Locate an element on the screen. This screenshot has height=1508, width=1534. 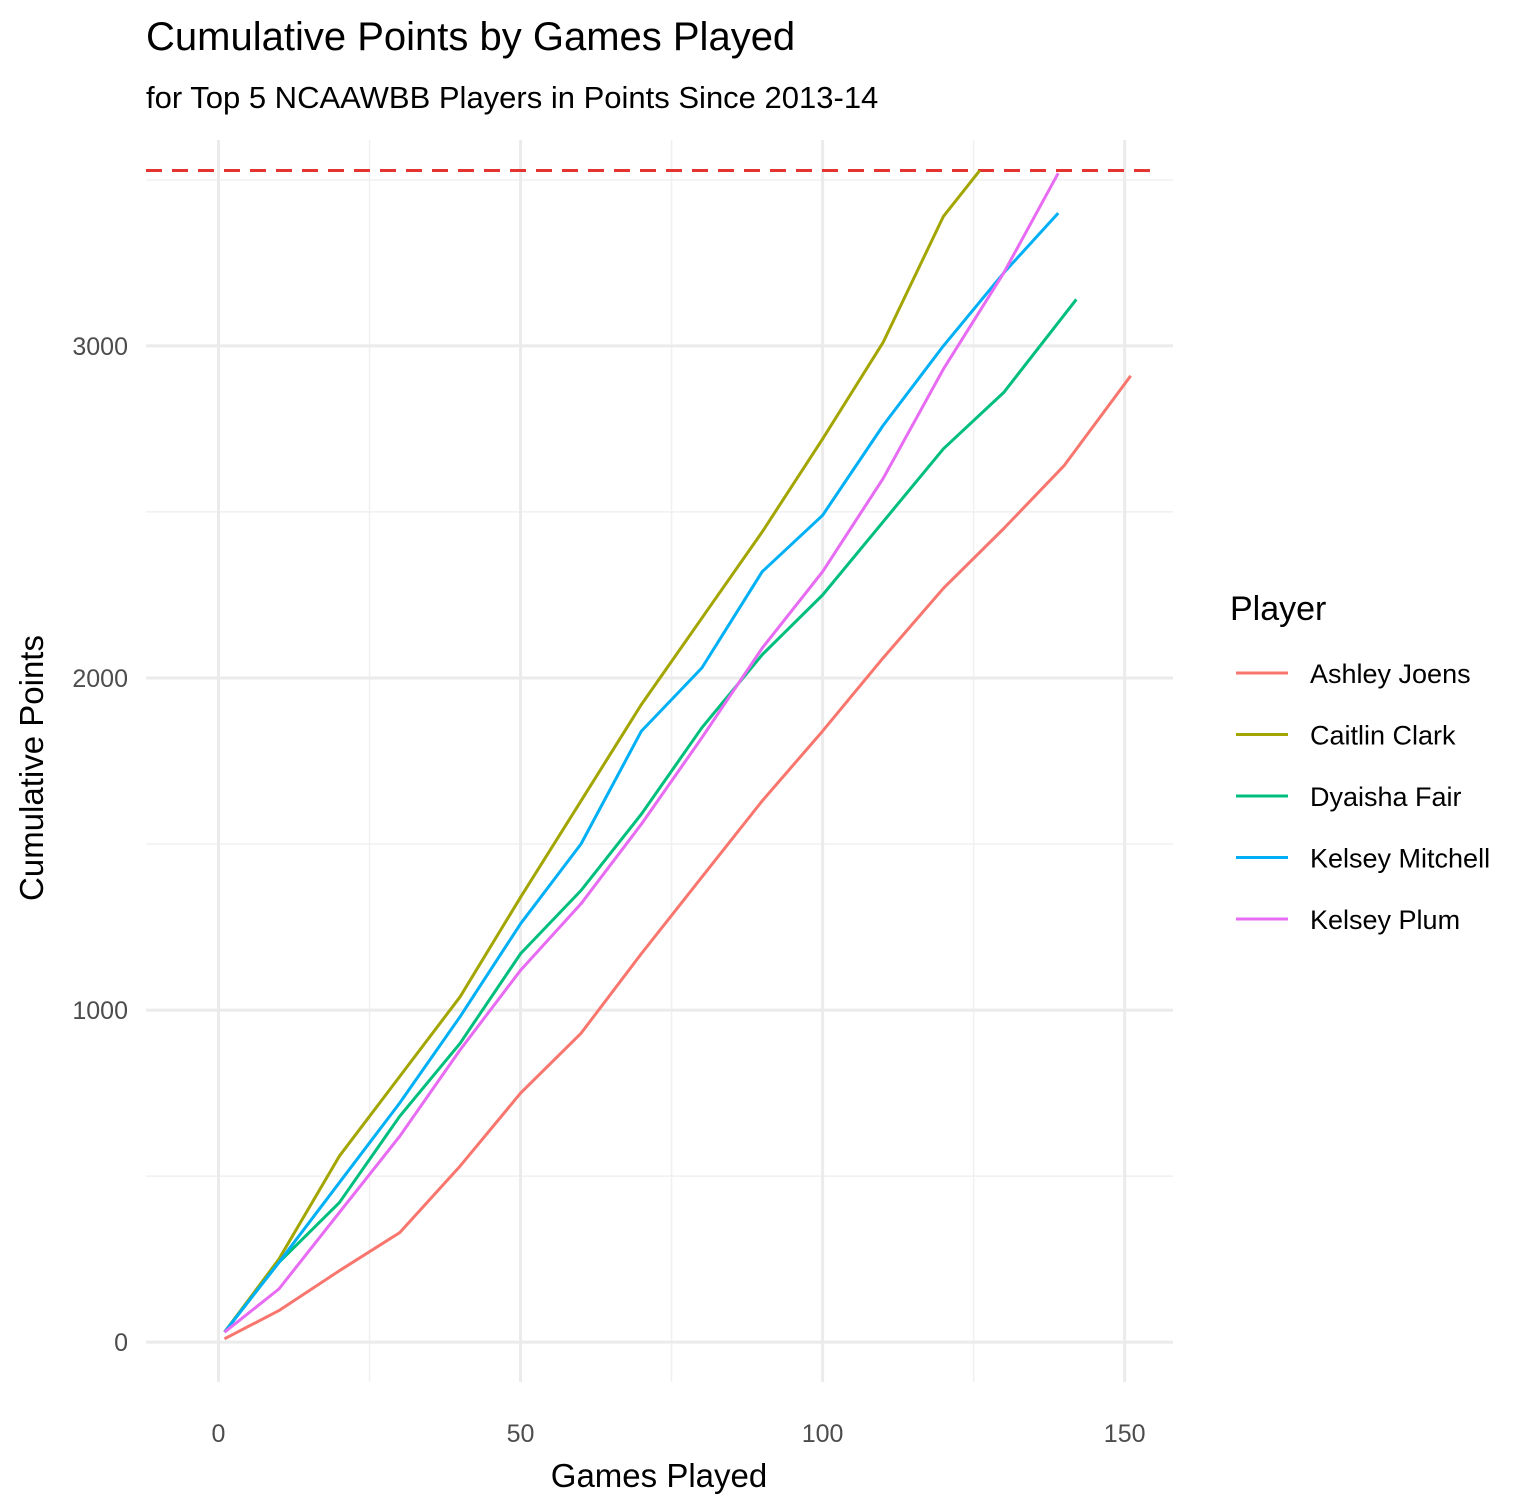
chart-title: Cumulative Points by Games Played is located at coordinates (470, 37).